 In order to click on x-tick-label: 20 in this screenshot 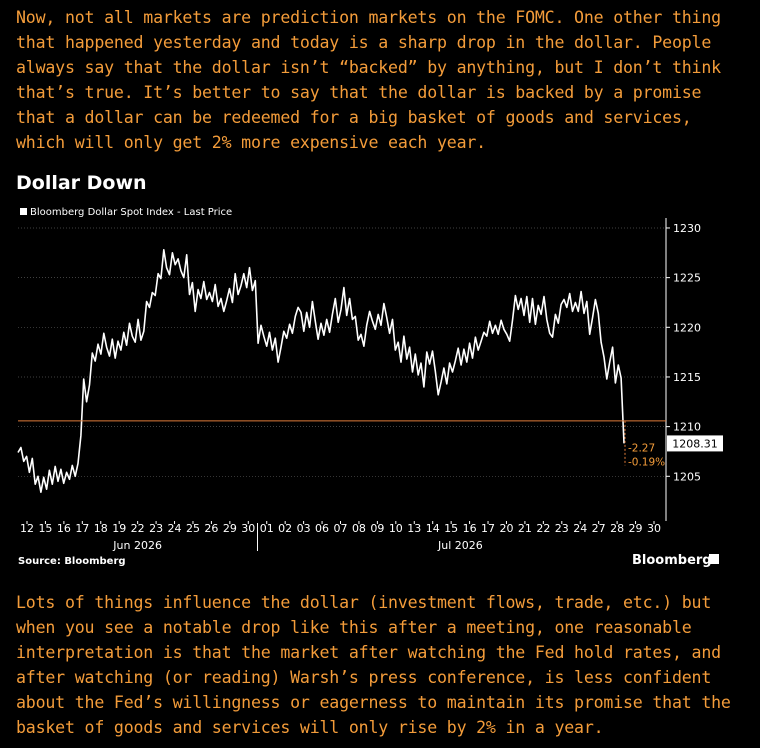, I will do `click(506, 528)`.